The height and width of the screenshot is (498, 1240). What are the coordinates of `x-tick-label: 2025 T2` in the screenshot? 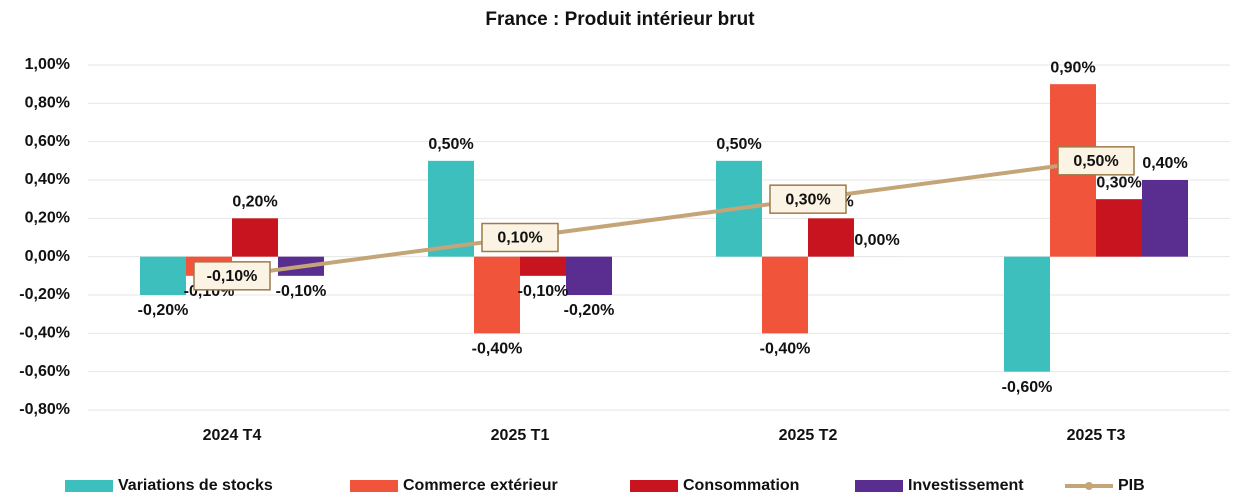 It's located at (808, 435).